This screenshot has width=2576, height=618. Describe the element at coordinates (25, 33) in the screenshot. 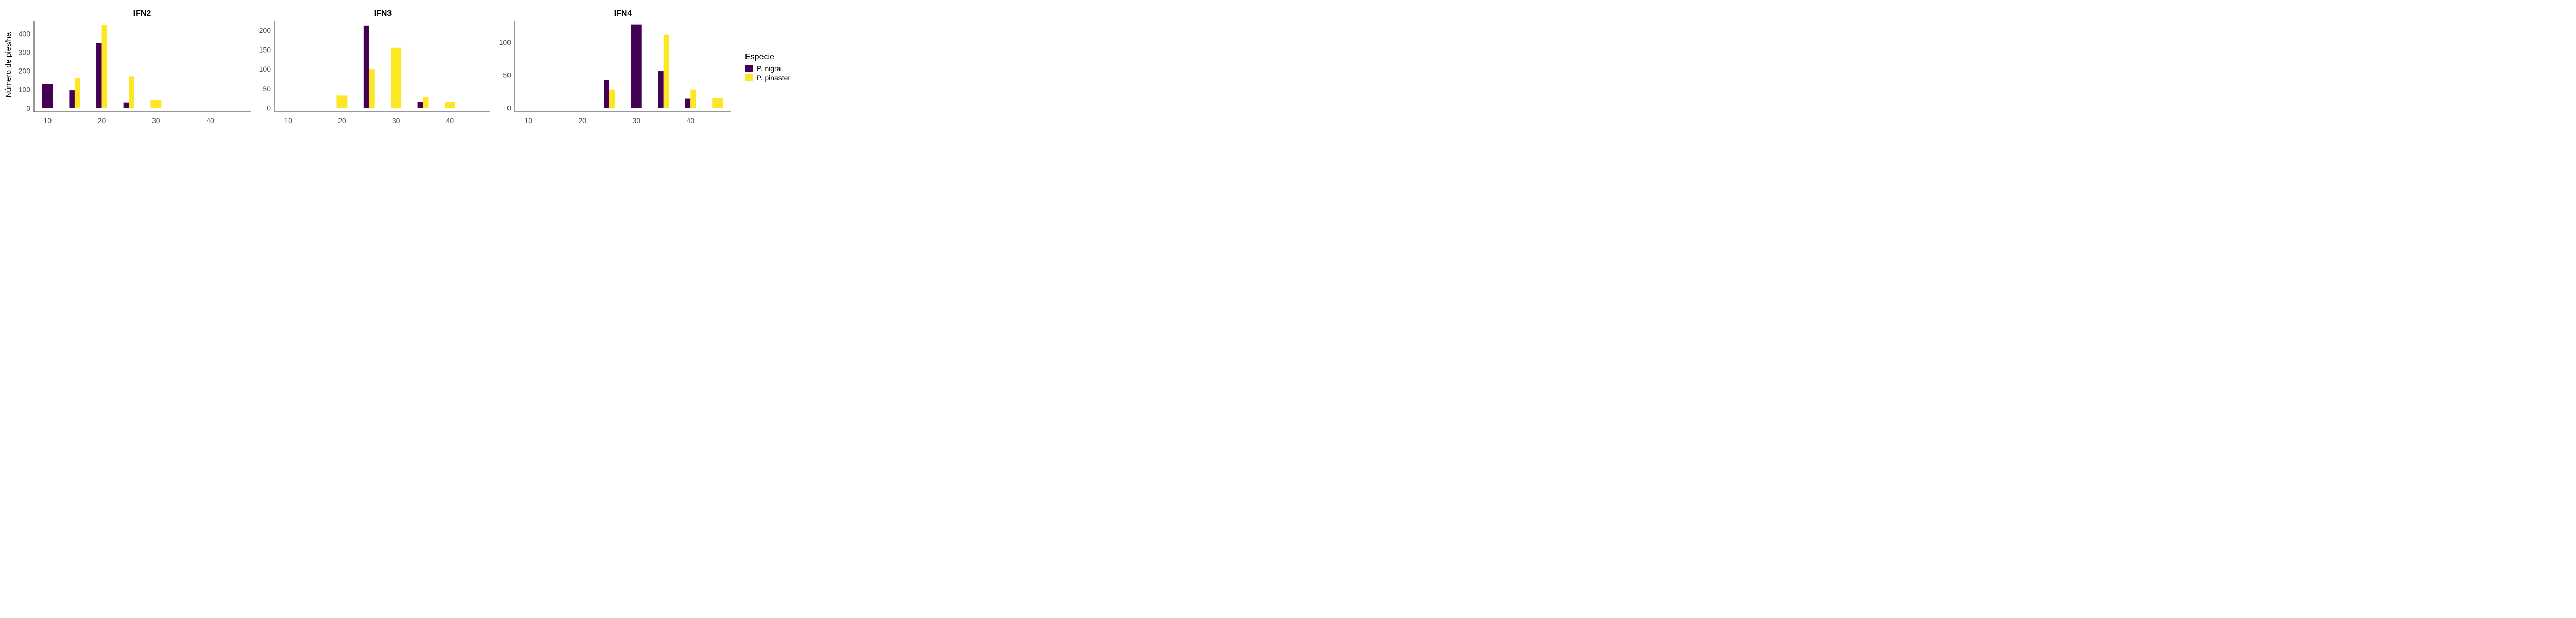

I see `y-tick-label: 400` at that location.